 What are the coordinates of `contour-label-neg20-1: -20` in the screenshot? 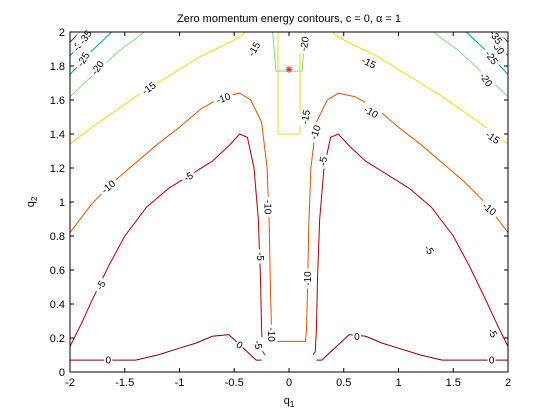 It's located at (304, 44).